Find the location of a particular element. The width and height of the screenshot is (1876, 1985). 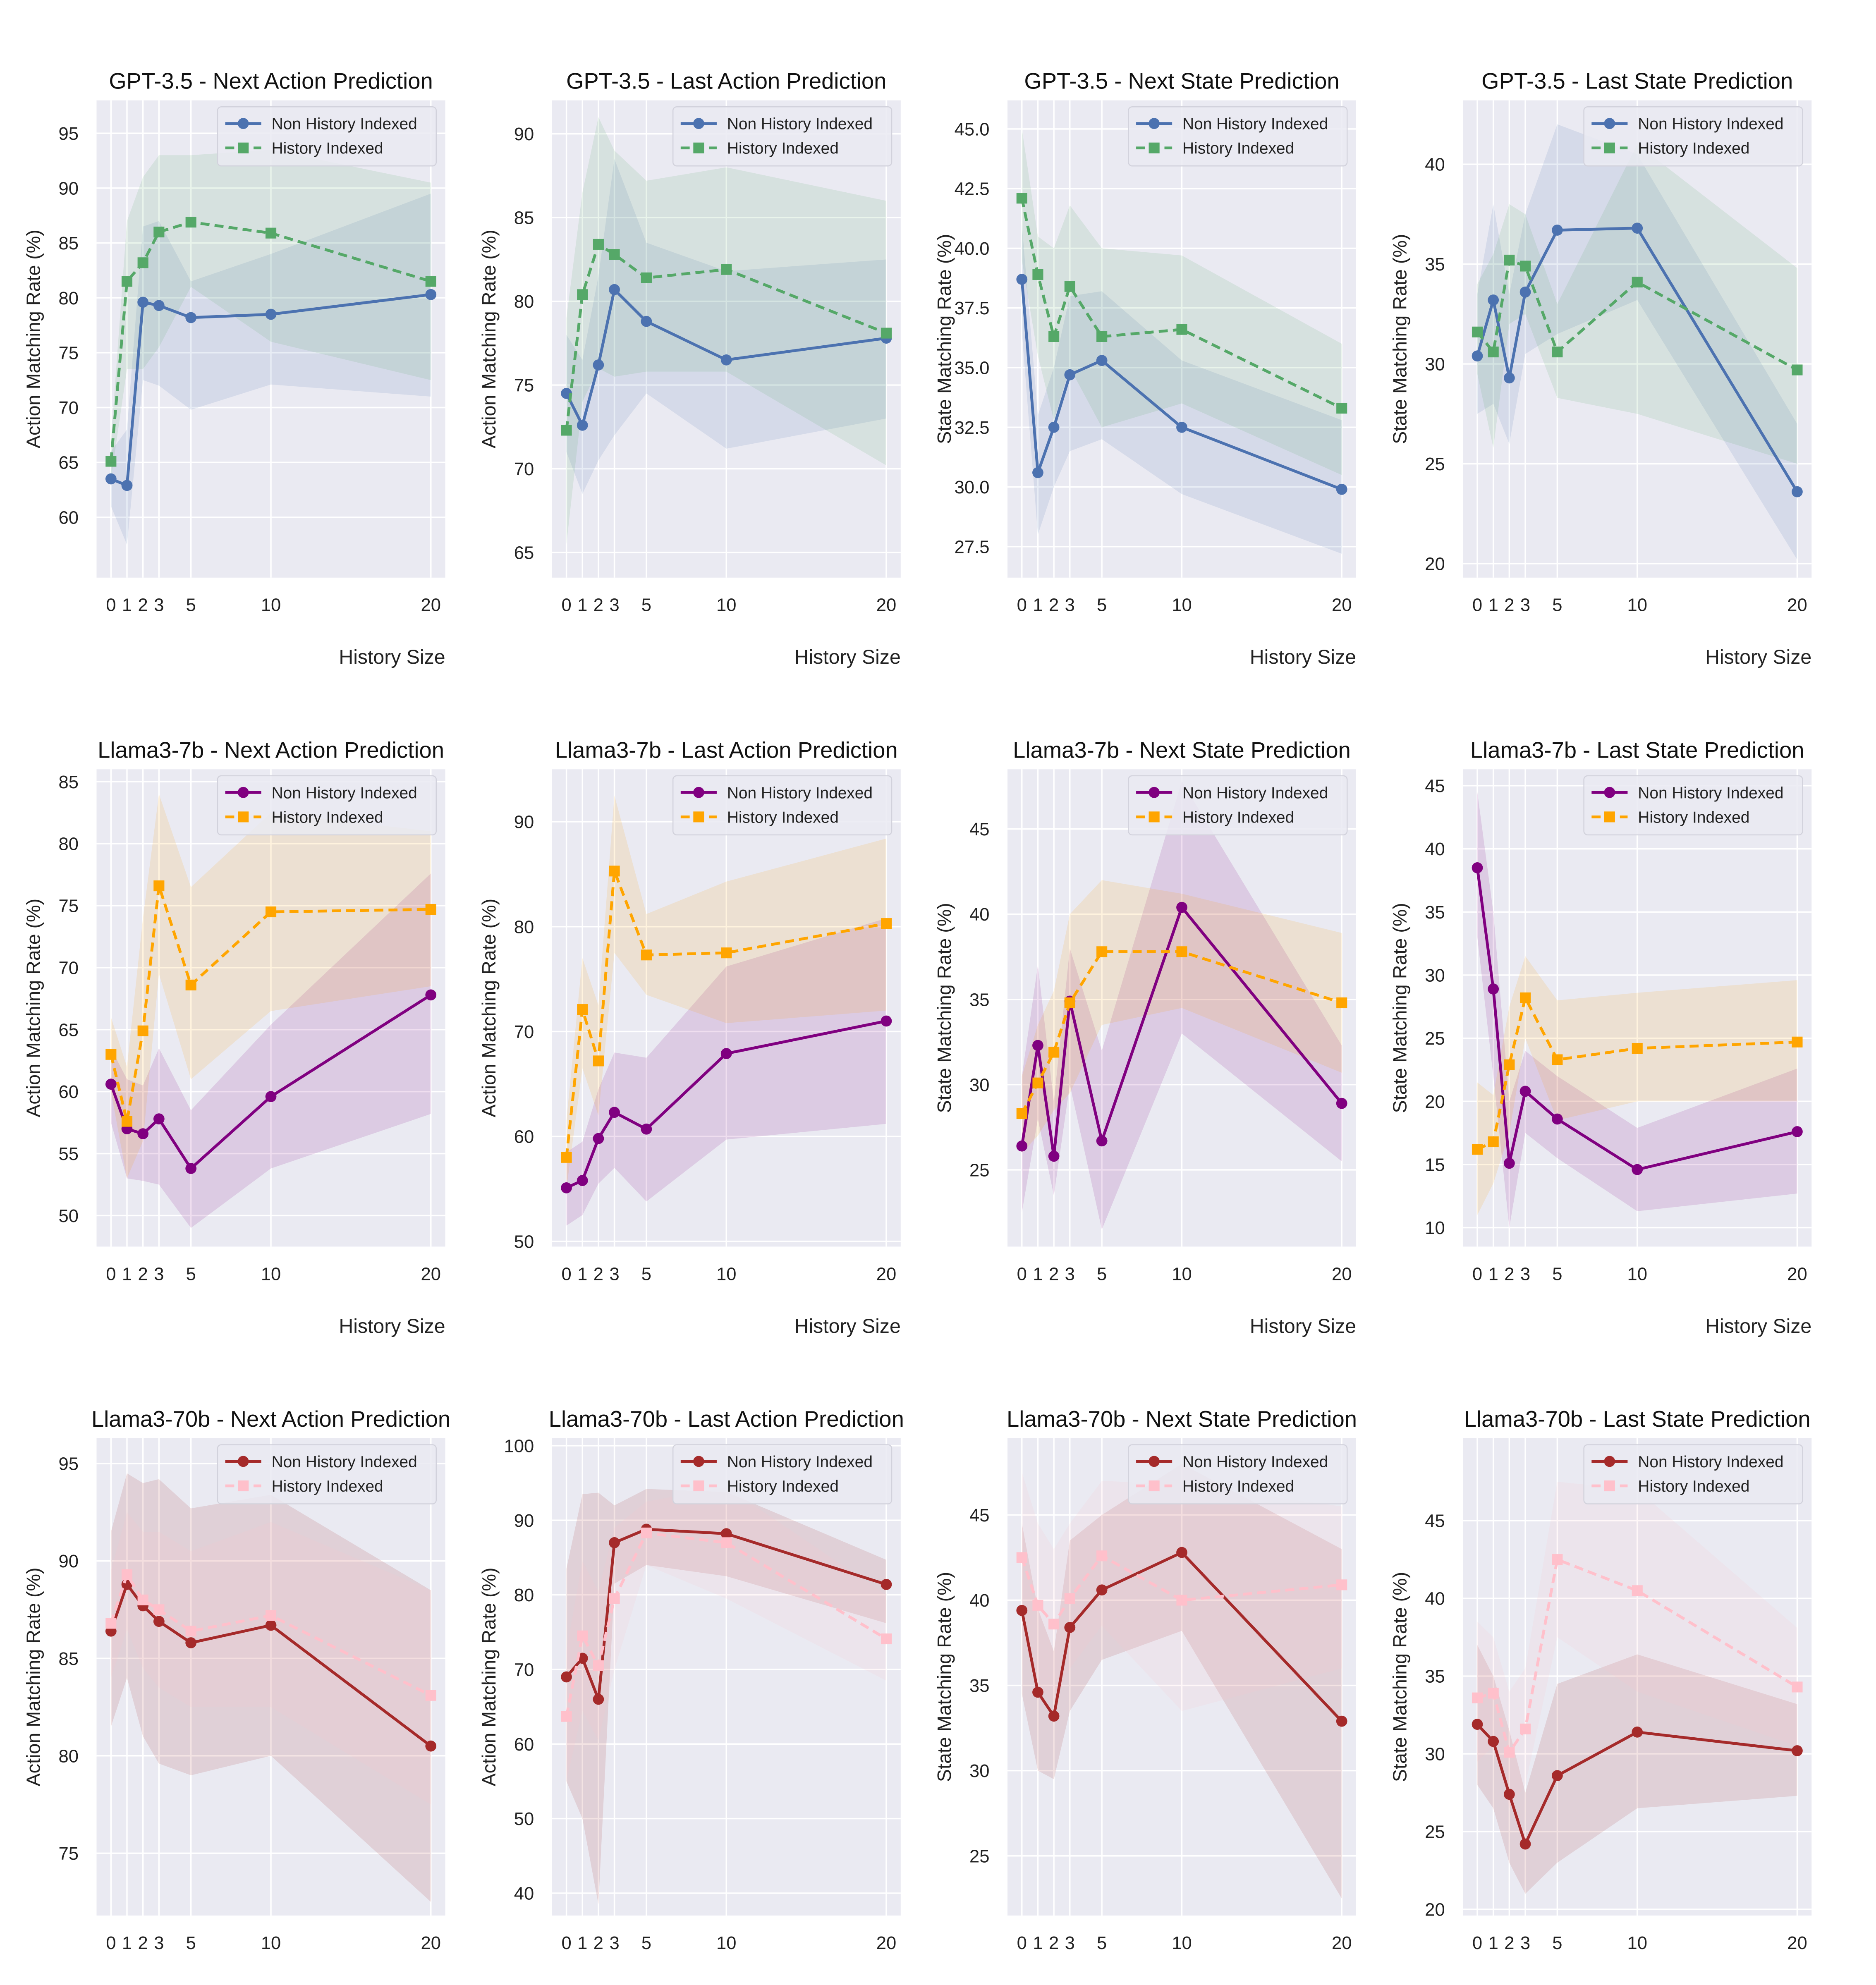

chart-title: GPT-3.5 - Last Action Prediction is located at coordinates (726, 81).